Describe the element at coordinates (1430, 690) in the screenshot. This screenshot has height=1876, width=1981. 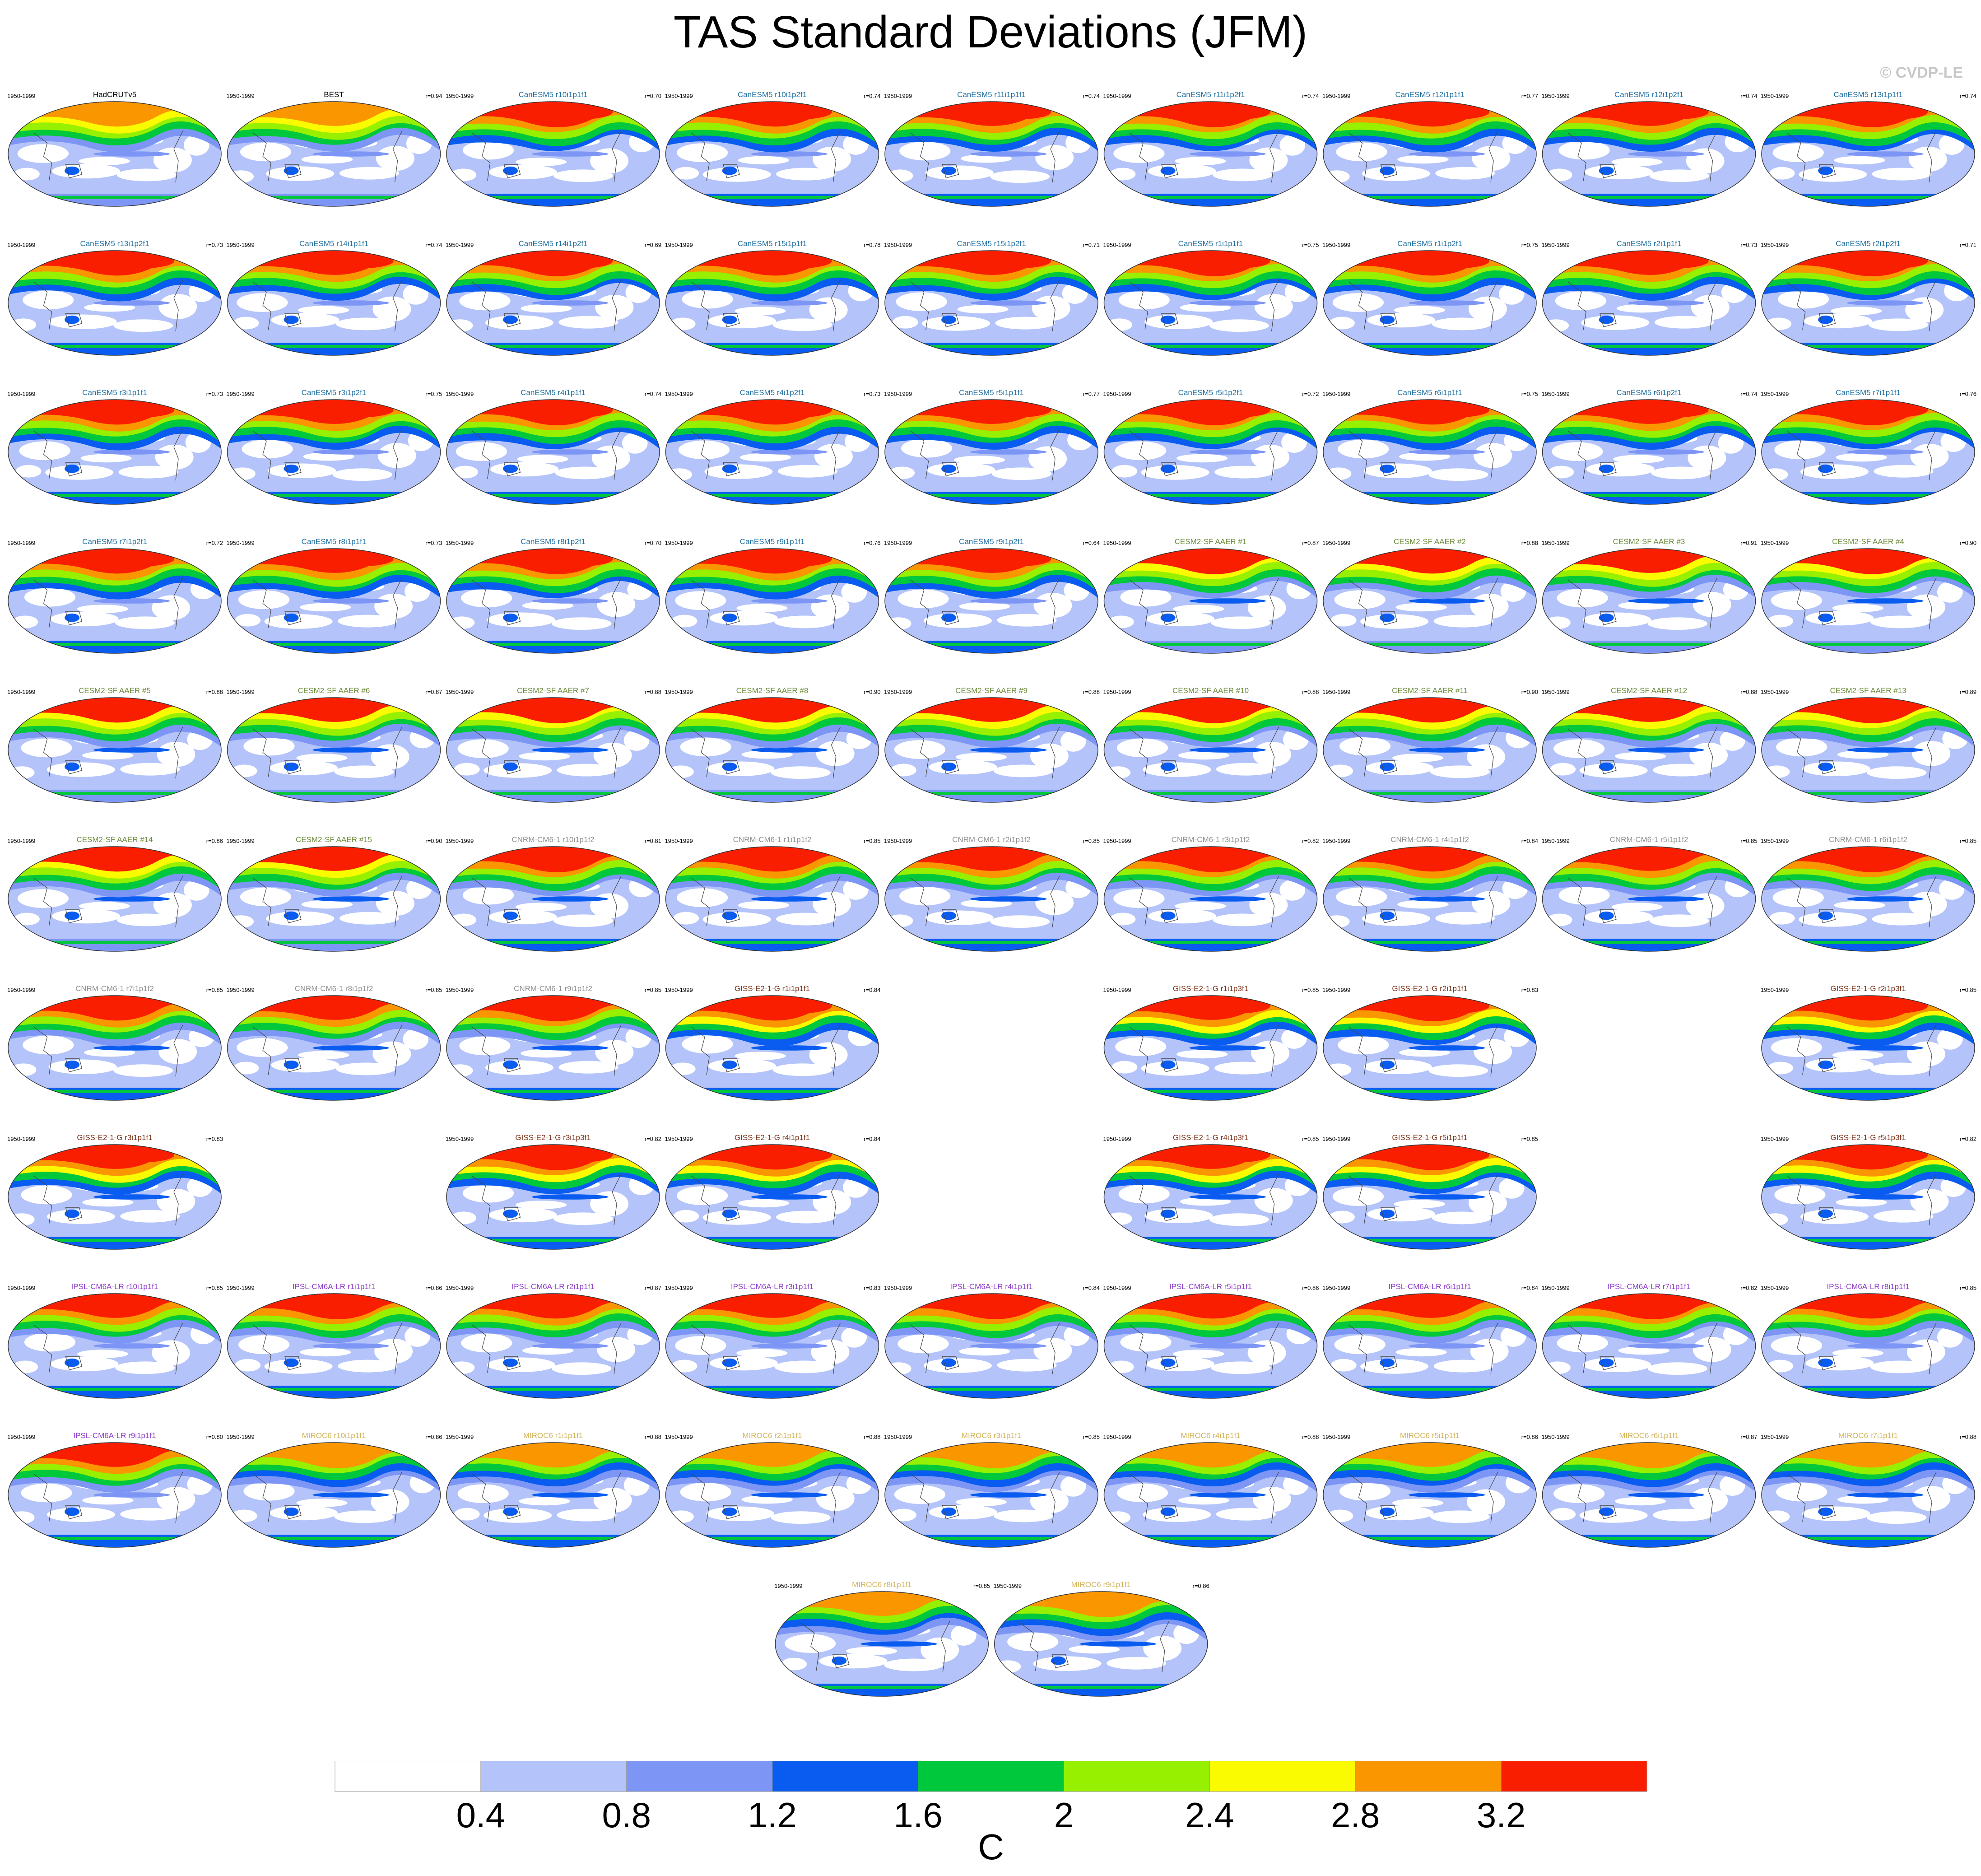
I see `panel-title: CESM2-SF AAER #11` at that location.